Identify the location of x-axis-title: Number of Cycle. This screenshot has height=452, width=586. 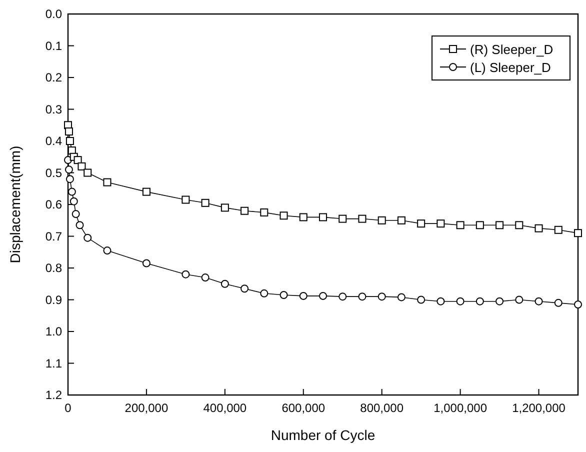
(323, 435).